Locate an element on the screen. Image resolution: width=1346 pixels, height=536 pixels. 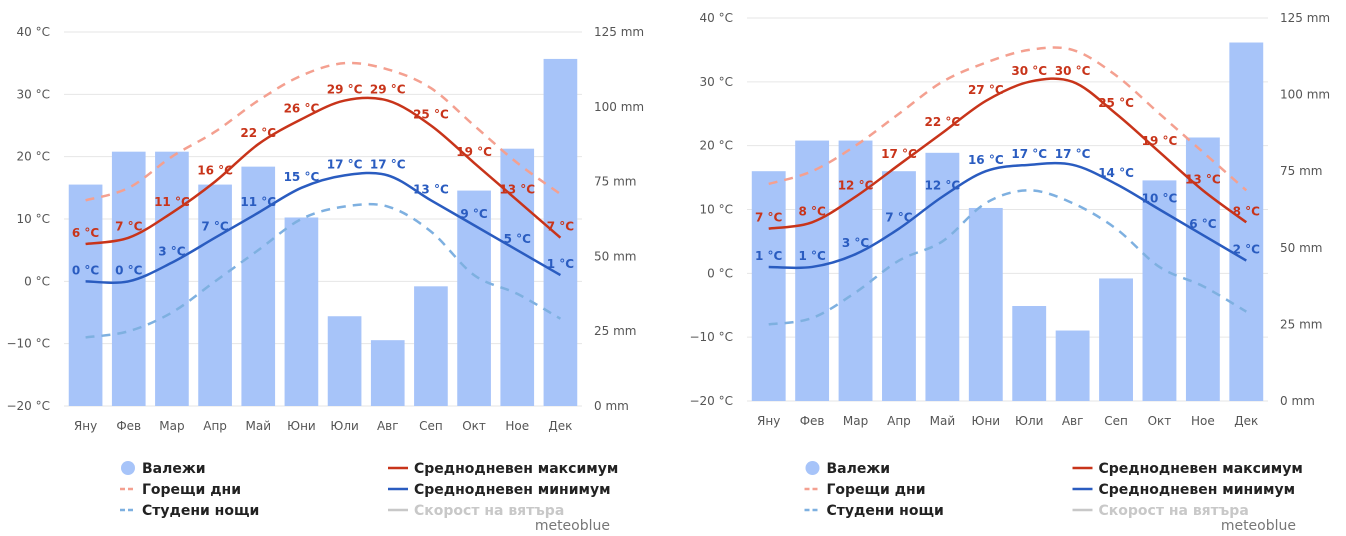
y-axis-left-tick: 30 °C is located at coordinates (716, 82).